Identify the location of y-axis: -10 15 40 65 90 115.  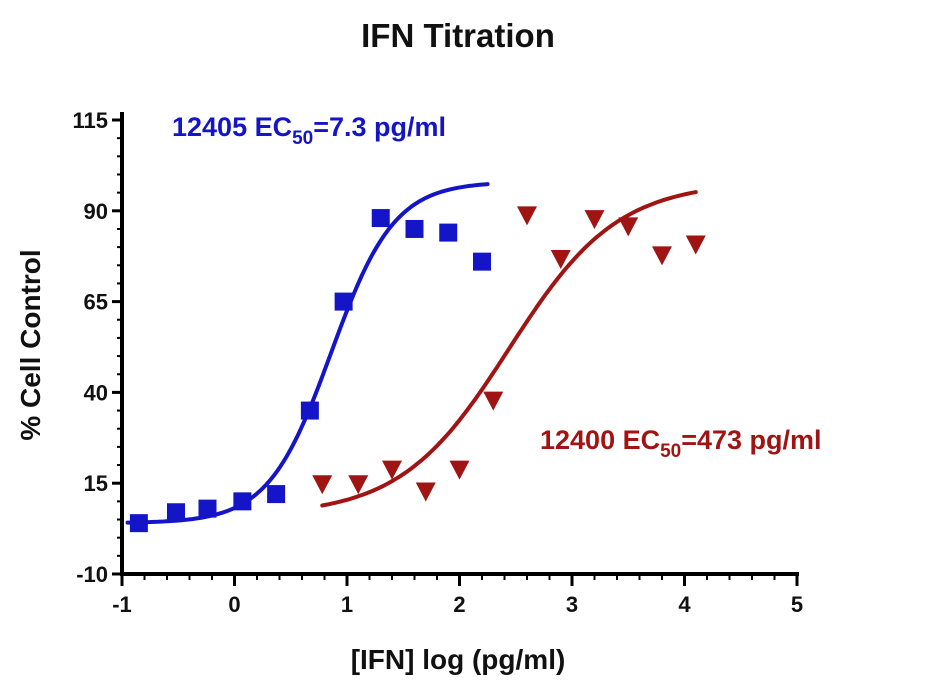
(98, 347).